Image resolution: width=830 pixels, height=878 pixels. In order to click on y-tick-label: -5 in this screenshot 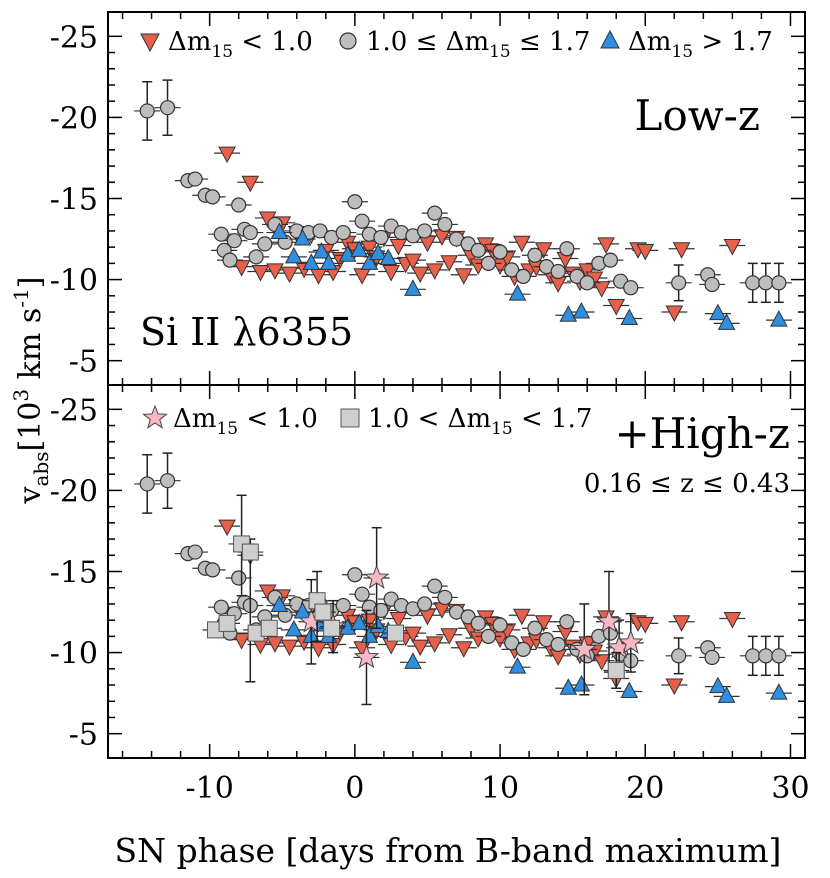, I will do `click(83, 362)`.